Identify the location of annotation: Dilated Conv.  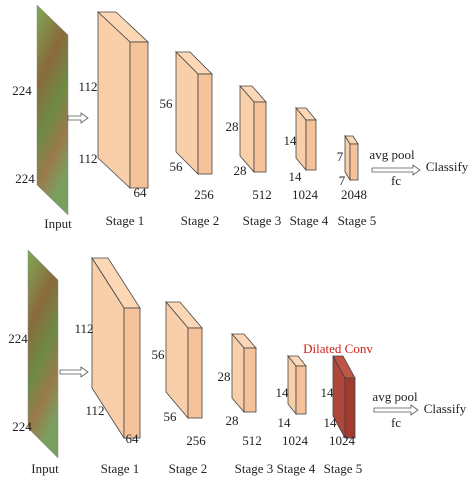
(338, 348).